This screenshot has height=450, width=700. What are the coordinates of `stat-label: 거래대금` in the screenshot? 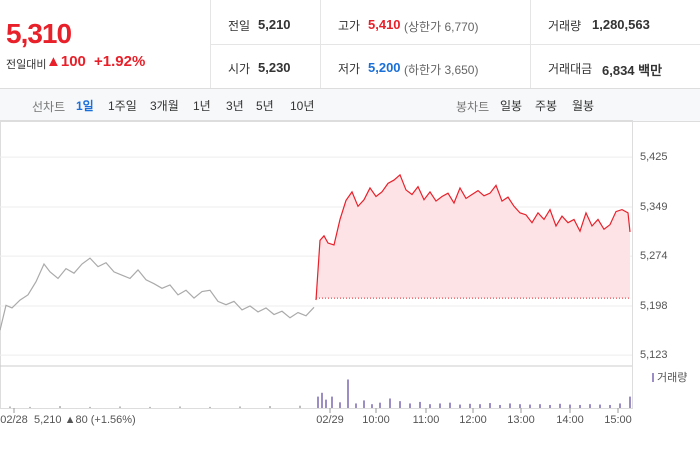 It's located at (570, 69).